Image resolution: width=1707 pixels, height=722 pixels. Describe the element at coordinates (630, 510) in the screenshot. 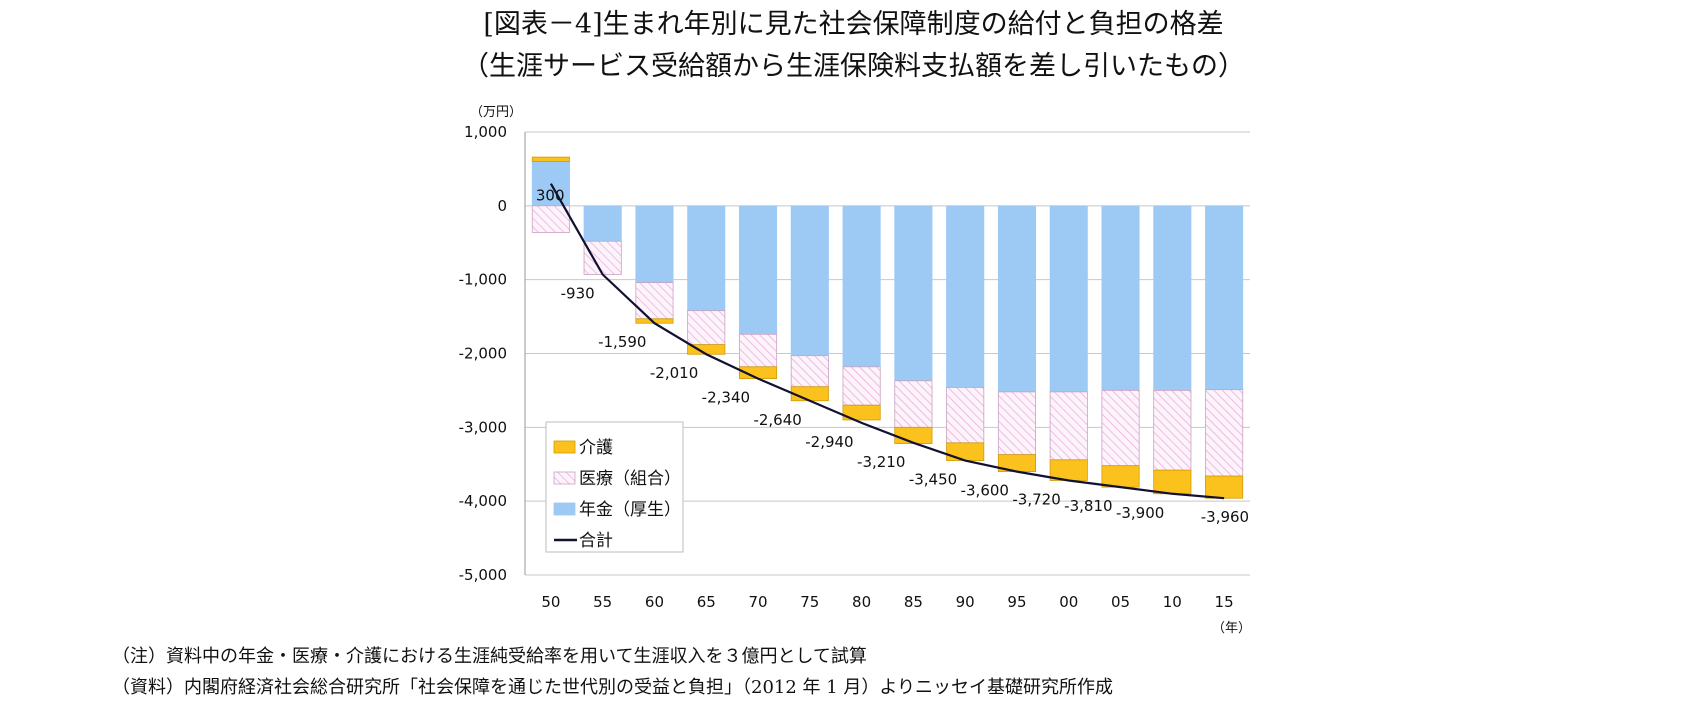

I see `legend-label: 年金（厚生）` at that location.